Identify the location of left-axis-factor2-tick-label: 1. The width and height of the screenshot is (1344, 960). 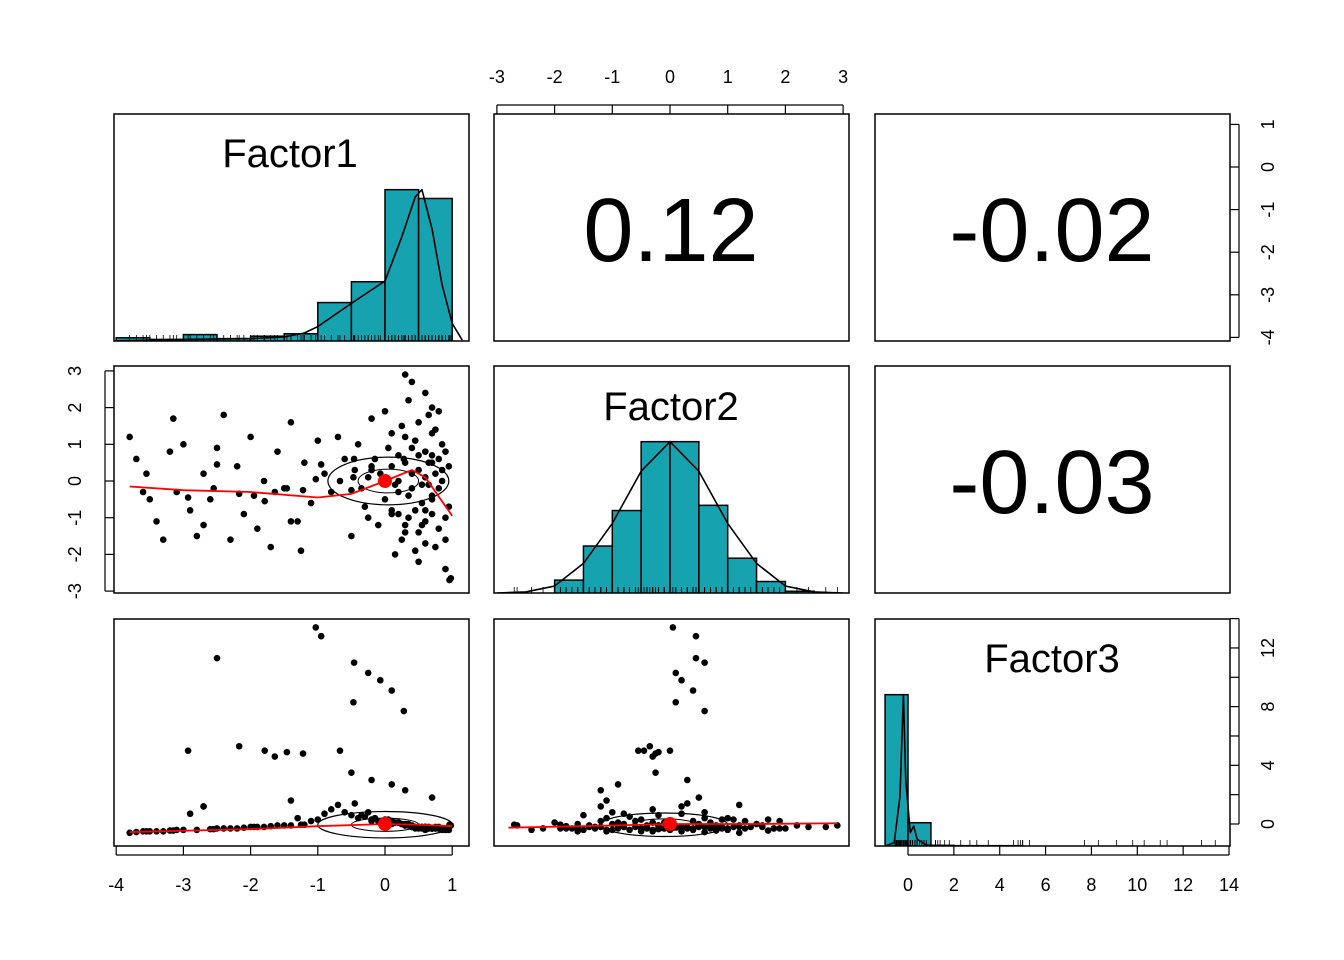
(75, 444).